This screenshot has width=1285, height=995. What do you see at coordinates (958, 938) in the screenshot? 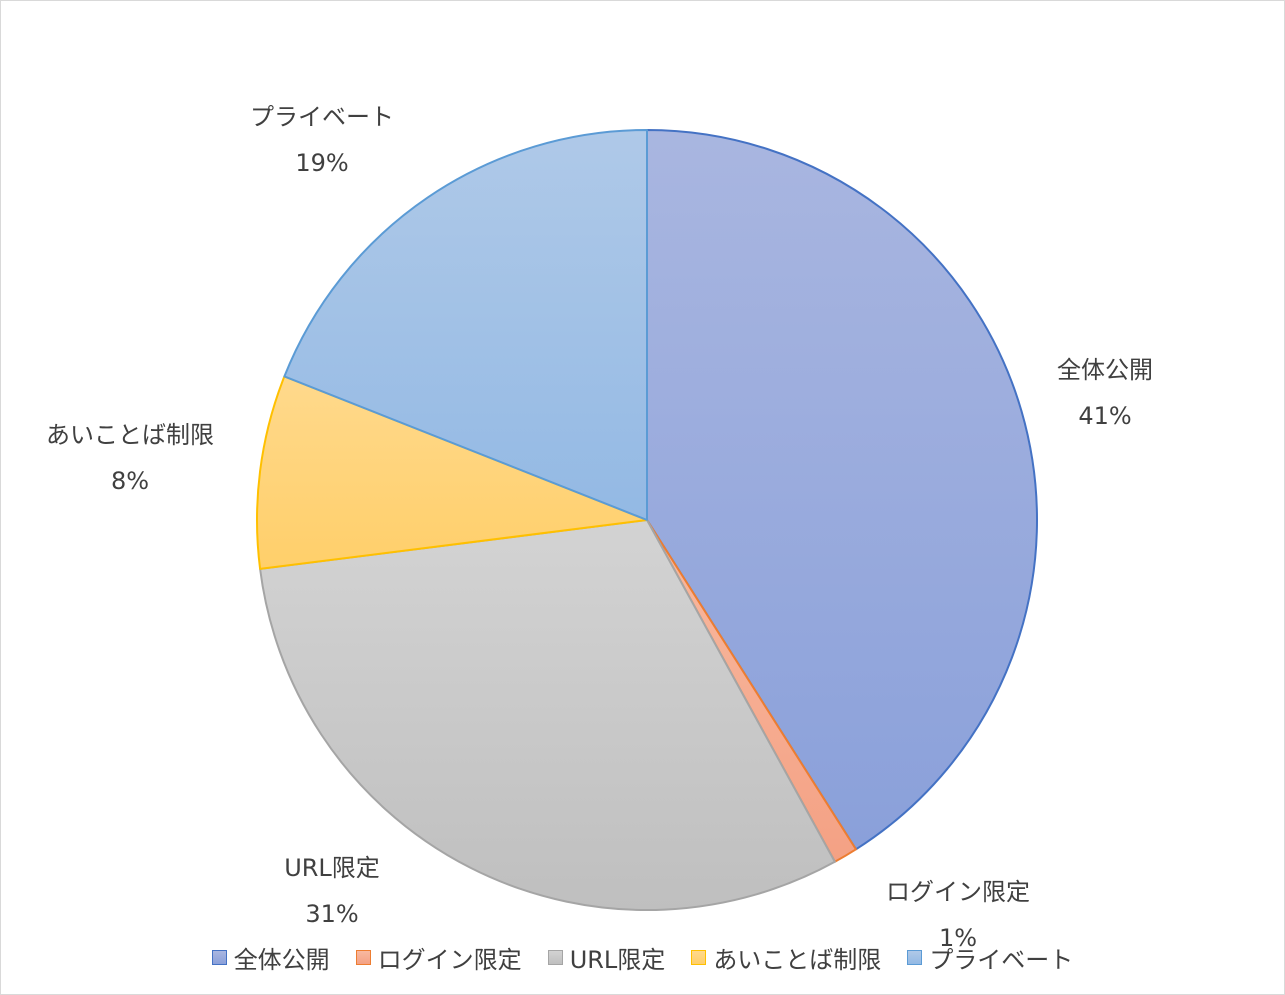
I see `data-label-login-gentei-pct: 1%` at bounding box center [958, 938].